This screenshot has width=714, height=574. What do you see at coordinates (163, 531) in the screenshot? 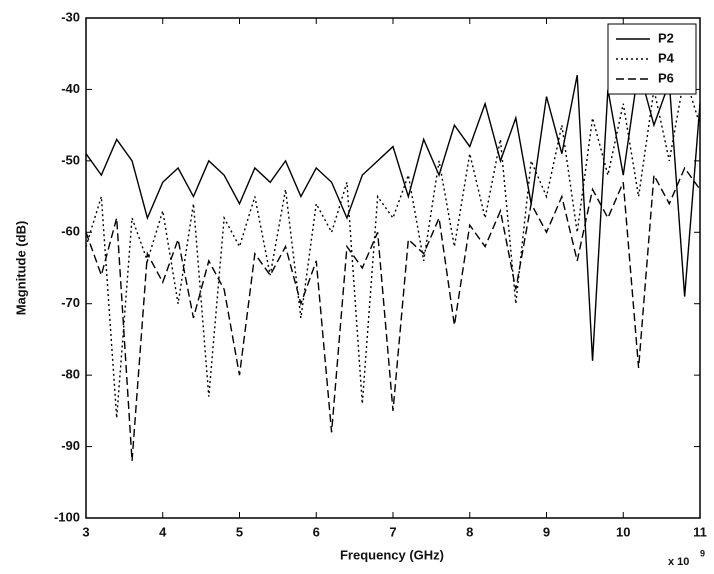
I see `x-tick-label: 4` at bounding box center [163, 531].